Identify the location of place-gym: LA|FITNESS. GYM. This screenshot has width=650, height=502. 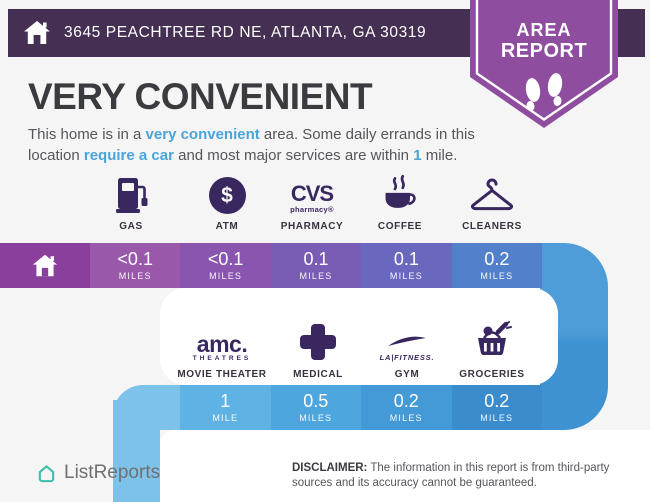
(407, 346).